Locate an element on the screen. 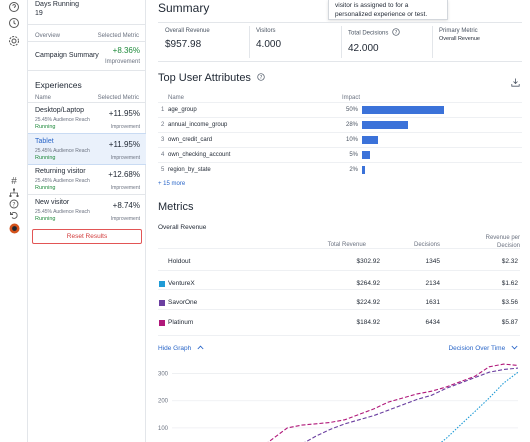  more-attributes-link: + 15 more is located at coordinates (172, 184).